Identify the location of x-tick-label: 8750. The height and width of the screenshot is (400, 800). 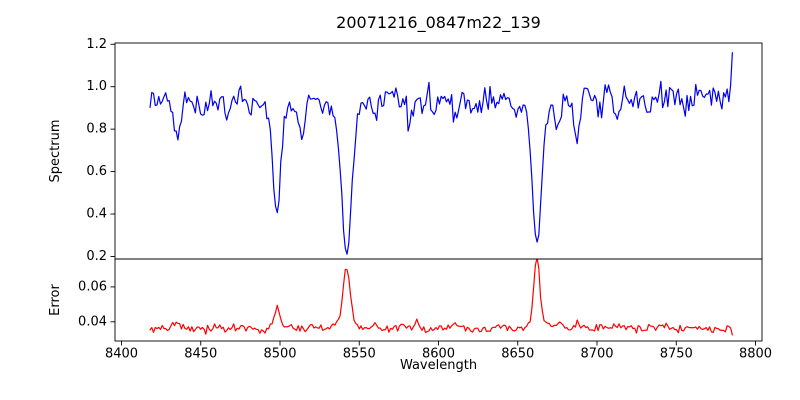
(676, 354).